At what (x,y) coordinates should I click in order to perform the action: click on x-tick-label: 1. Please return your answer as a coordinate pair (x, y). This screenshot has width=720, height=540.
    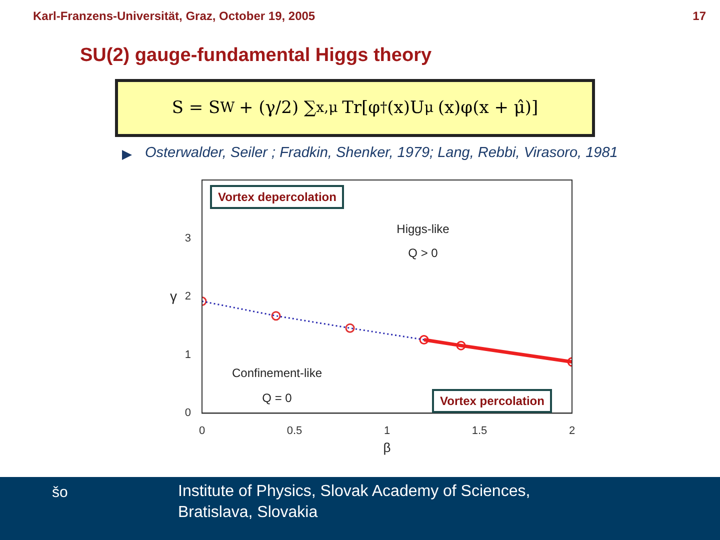
    Looking at the image, I should click on (387, 430).